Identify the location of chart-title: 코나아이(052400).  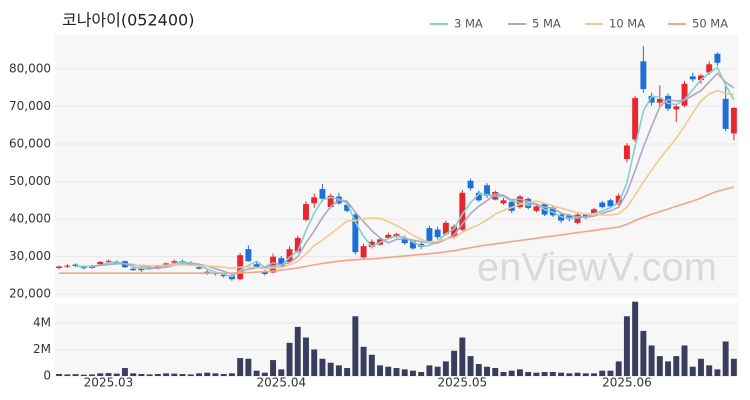
(128, 20).